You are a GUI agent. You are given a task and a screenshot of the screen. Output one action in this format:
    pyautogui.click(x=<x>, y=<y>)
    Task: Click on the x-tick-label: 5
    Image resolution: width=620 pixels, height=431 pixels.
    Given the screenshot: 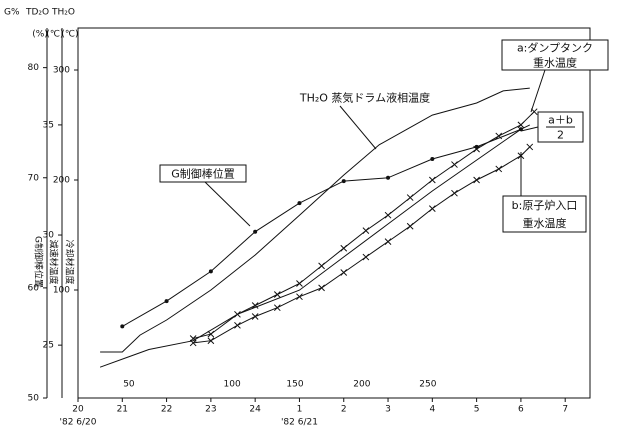 What is the action you would take?
    pyautogui.click(x=477, y=410)
    